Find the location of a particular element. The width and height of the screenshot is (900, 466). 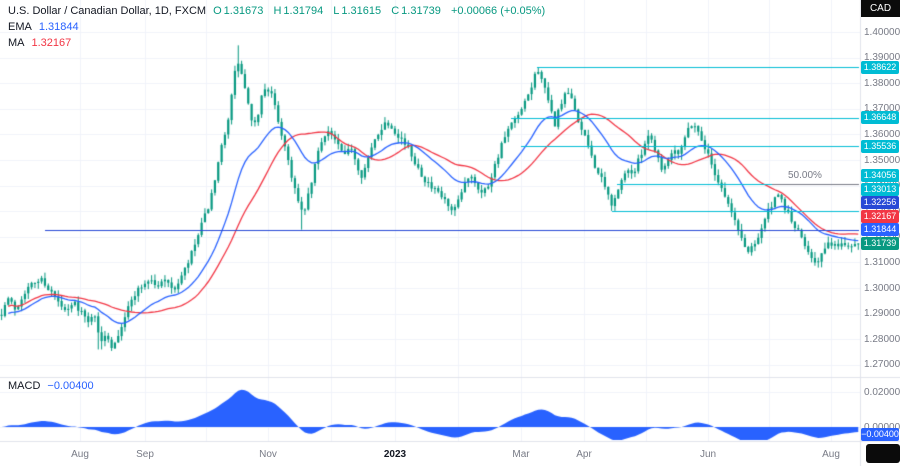

corner-logo-box is located at coordinates (883, 453).